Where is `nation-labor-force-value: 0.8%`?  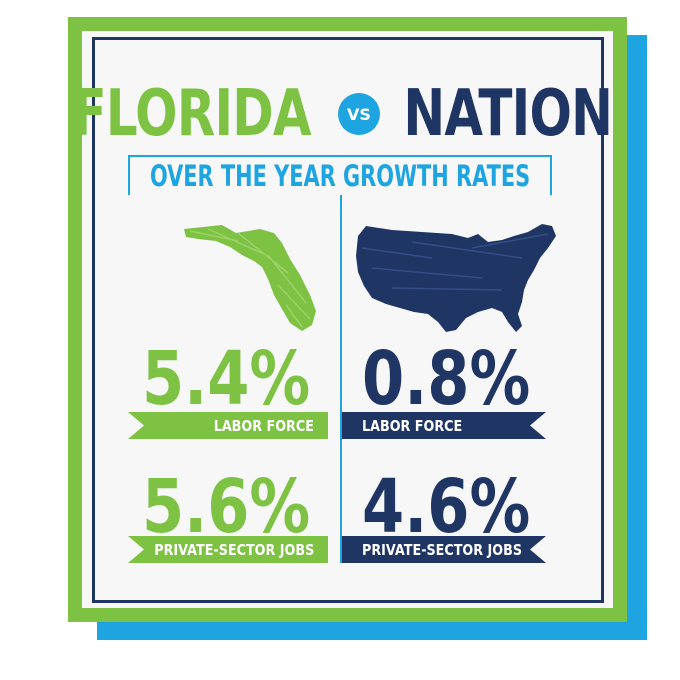
nation-labor-force-value: 0.8% is located at coordinates (446, 379).